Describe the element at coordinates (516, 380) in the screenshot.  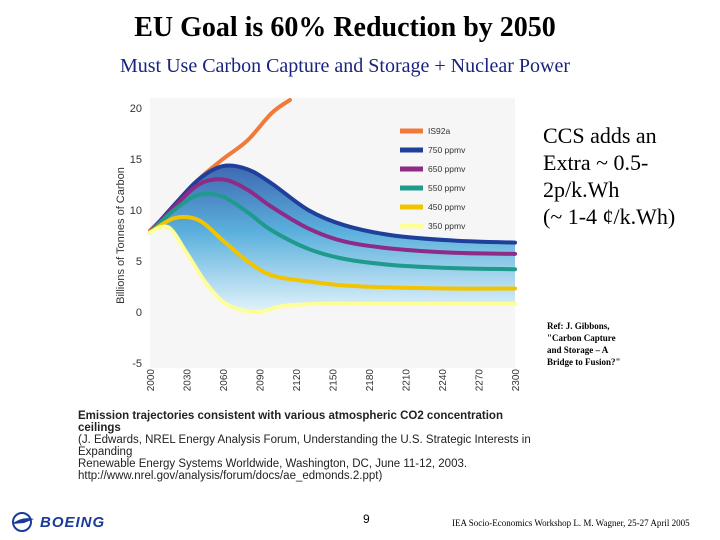
I see `x-tick-label: 2300` at that location.